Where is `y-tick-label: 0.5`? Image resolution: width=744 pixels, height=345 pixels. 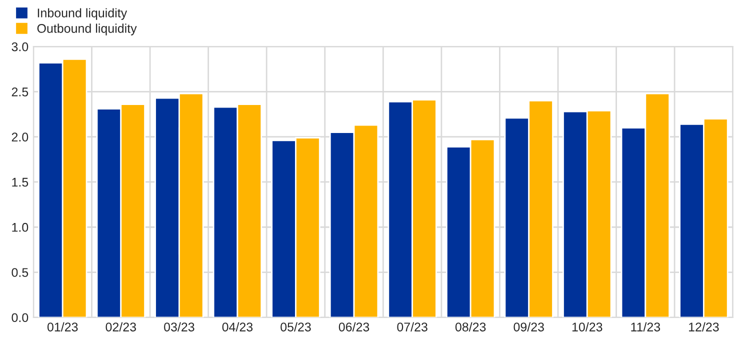 y-tick-label: 0.5 is located at coordinates (20, 272).